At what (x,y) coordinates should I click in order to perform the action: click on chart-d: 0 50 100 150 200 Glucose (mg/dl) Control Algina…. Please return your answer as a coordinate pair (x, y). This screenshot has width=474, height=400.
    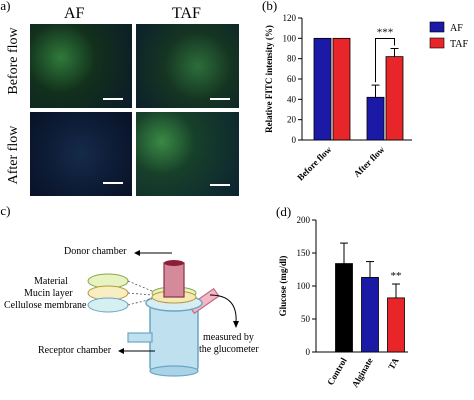
    Looking at the image, I should click on (343, 302).